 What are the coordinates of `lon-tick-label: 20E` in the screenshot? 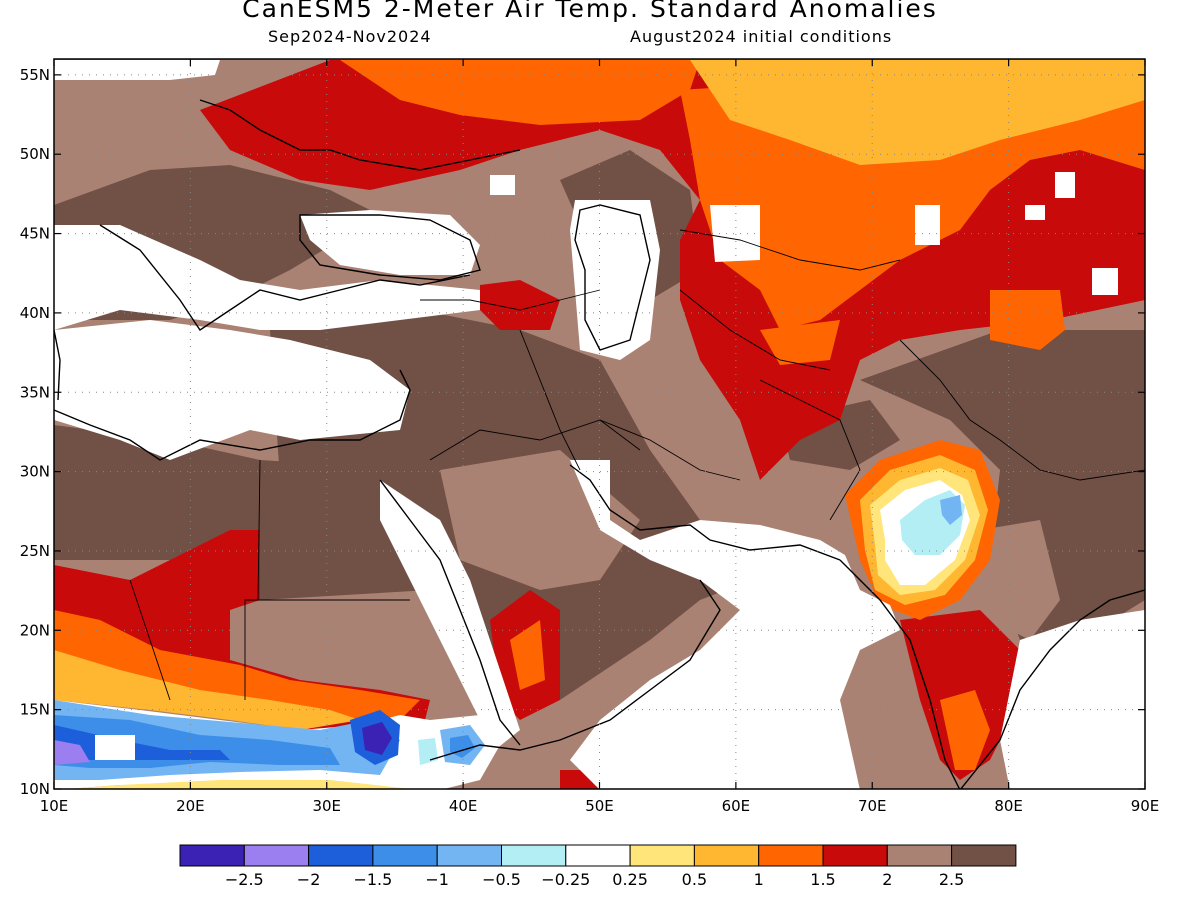 It's located at (190, 806).